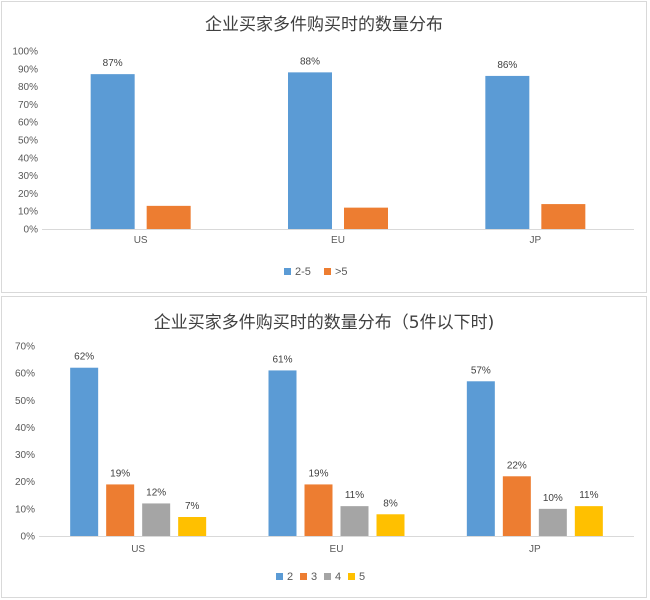 This screenshot has height=600, width=650. Describe the element at coordinates (507, 65) in the screenshot. I see `data-label: 86%` at that location.